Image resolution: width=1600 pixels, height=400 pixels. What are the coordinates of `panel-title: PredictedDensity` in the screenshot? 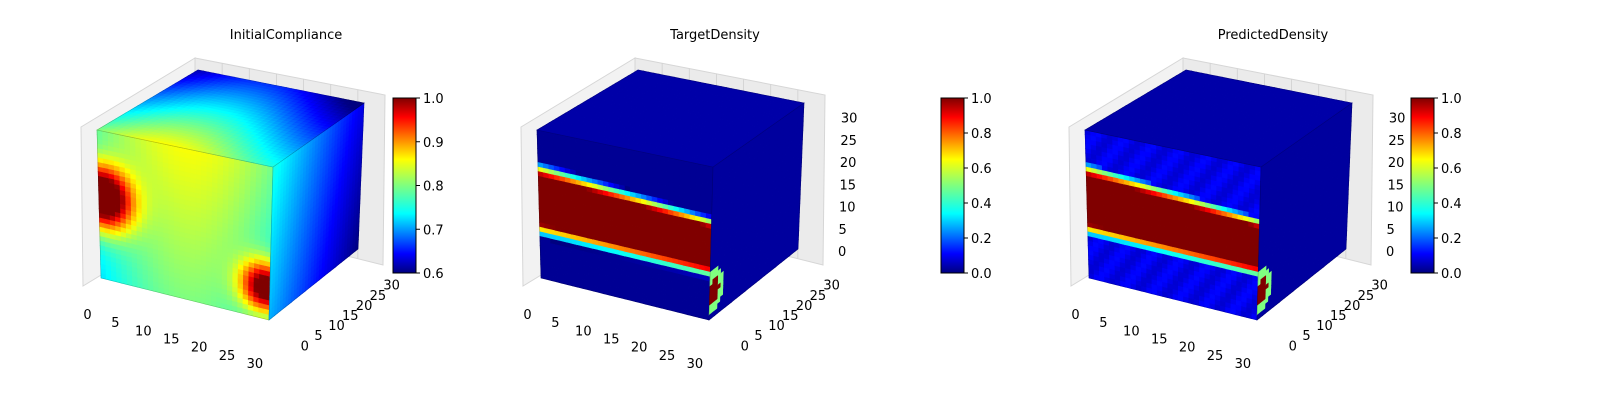 It's located at (1273, 35).